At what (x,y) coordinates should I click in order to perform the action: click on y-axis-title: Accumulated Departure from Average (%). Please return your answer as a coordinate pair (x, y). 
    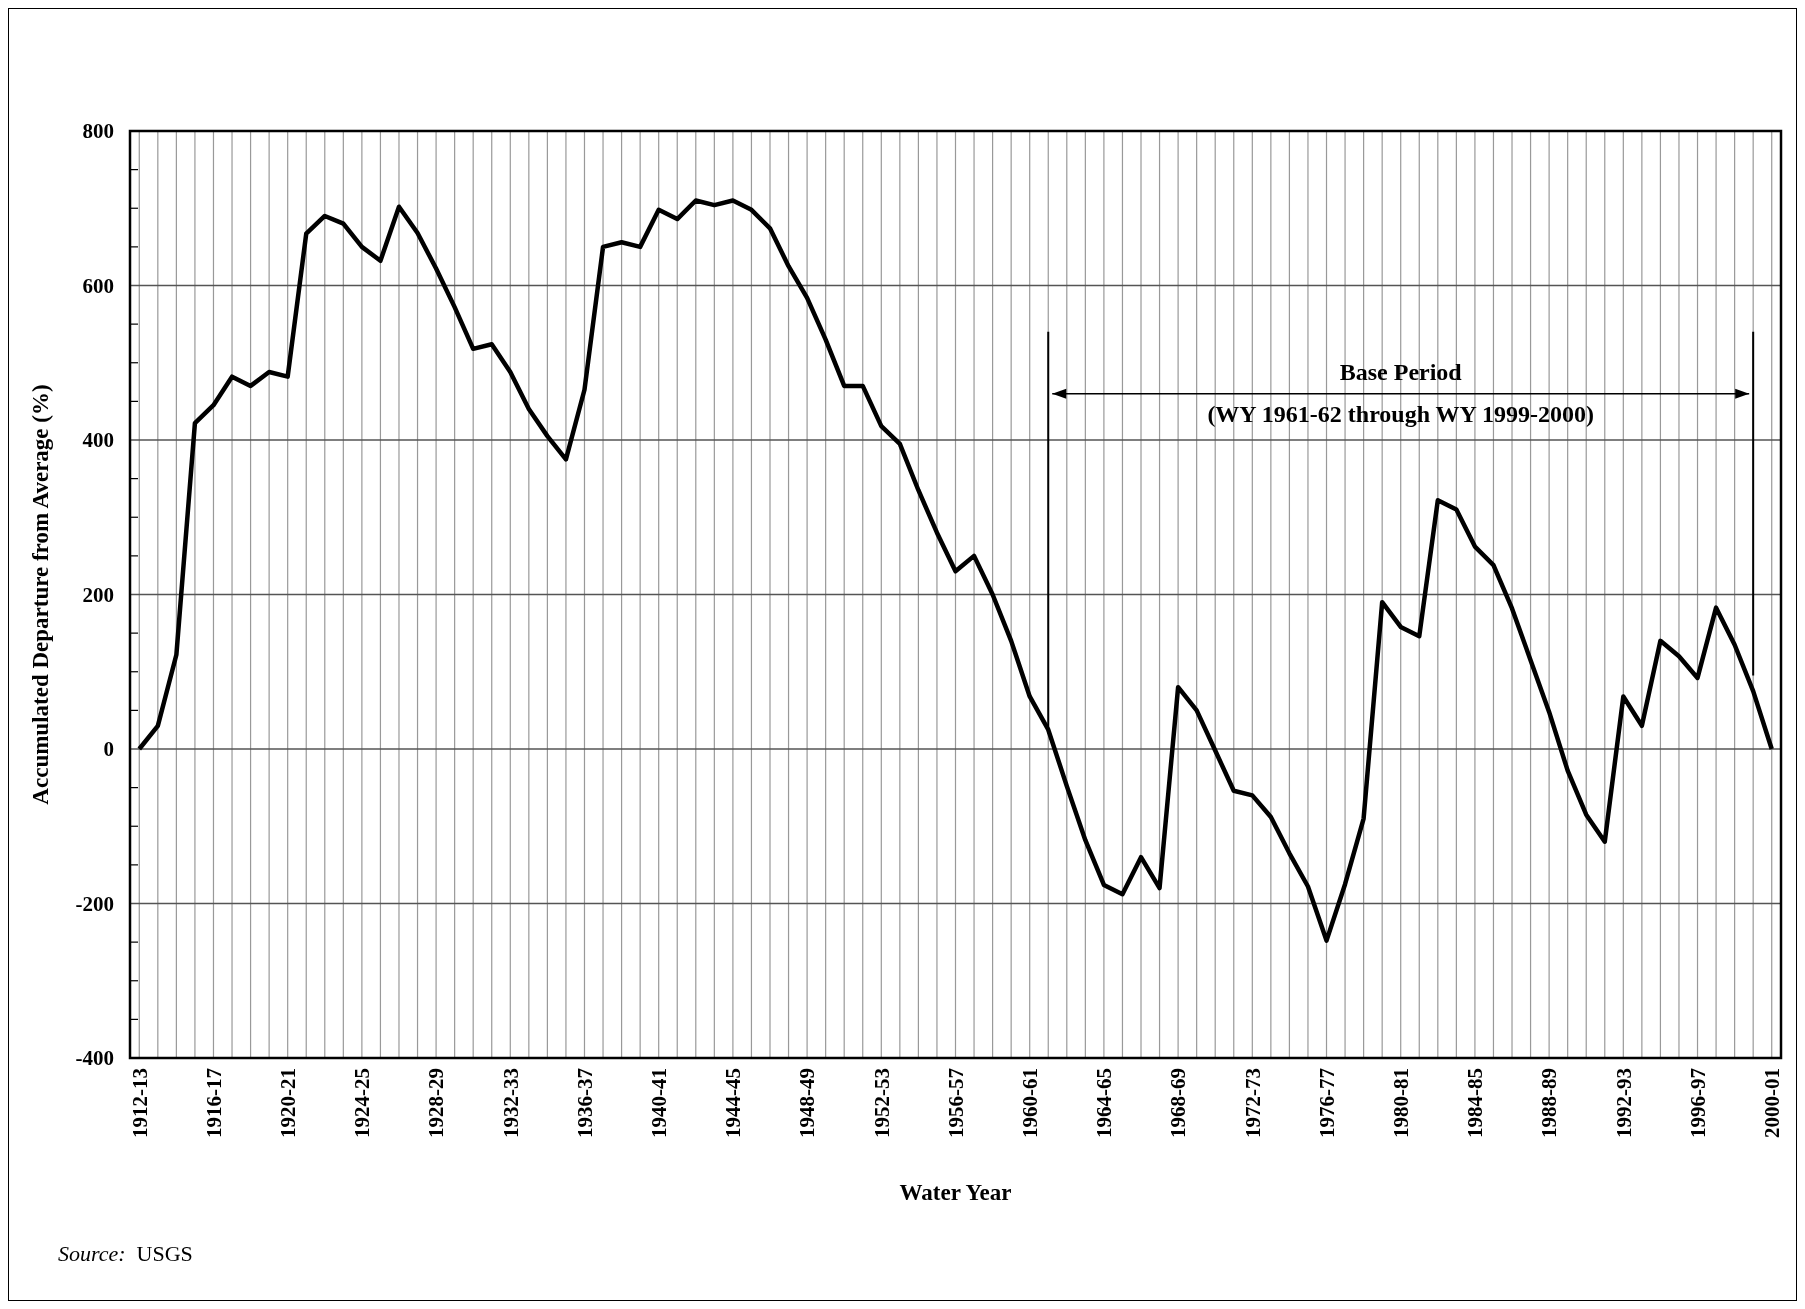
    Looking at the image, I should click on (40, 594).